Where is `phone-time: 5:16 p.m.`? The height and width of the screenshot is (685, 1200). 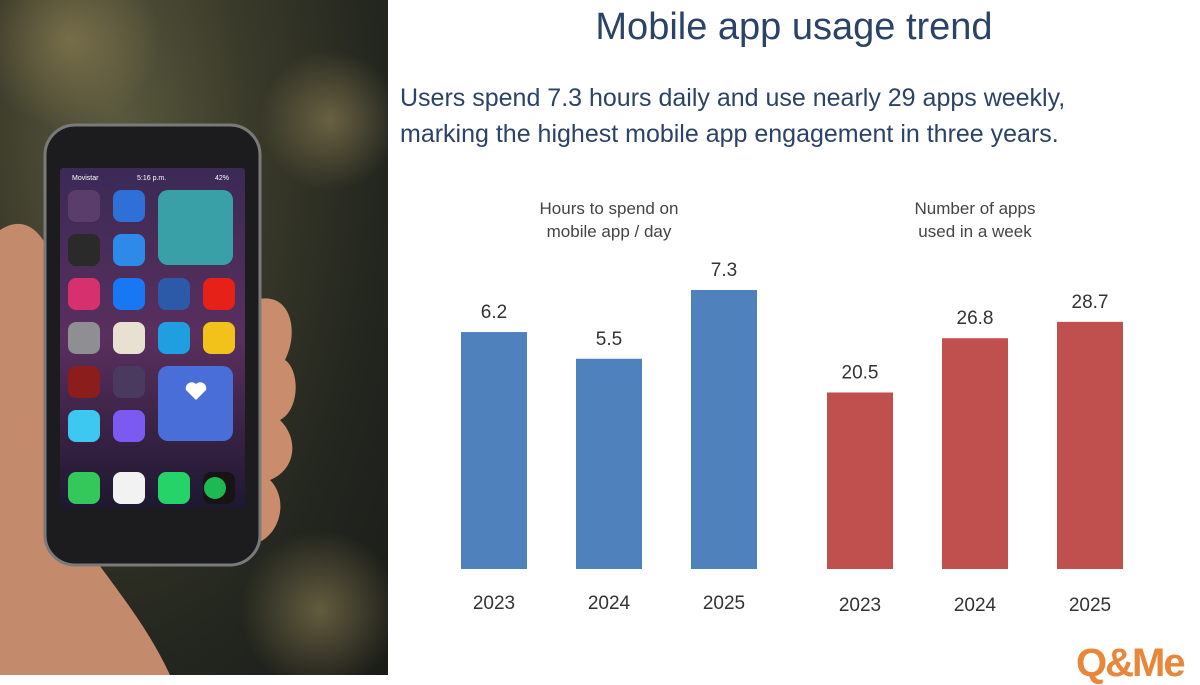
phone-time: 5:16 p.m. is located at coordinates (151, 178).